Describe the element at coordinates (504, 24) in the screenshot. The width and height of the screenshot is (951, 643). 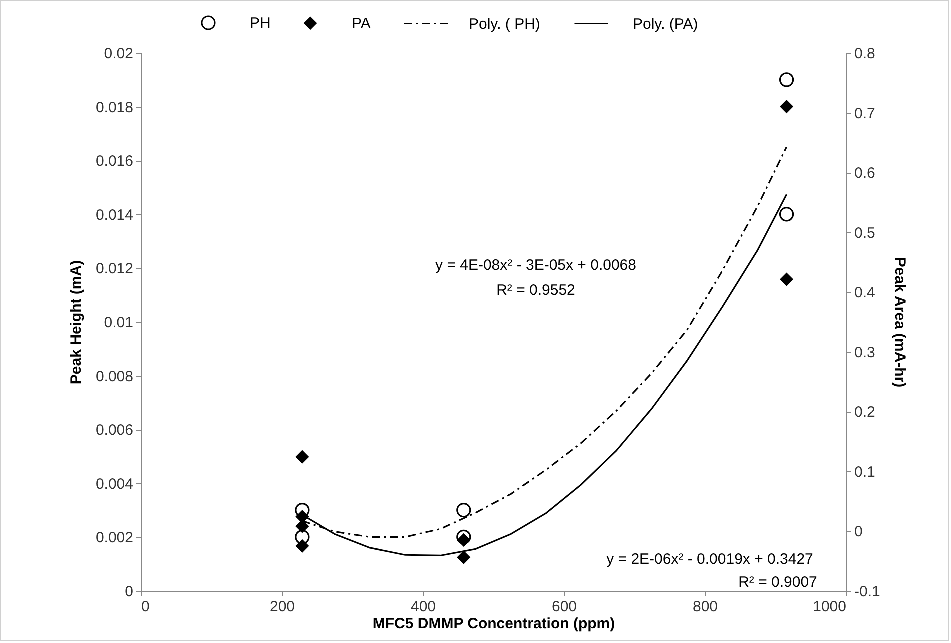
I see `legend-label: Poly. ( PH)` at that location.